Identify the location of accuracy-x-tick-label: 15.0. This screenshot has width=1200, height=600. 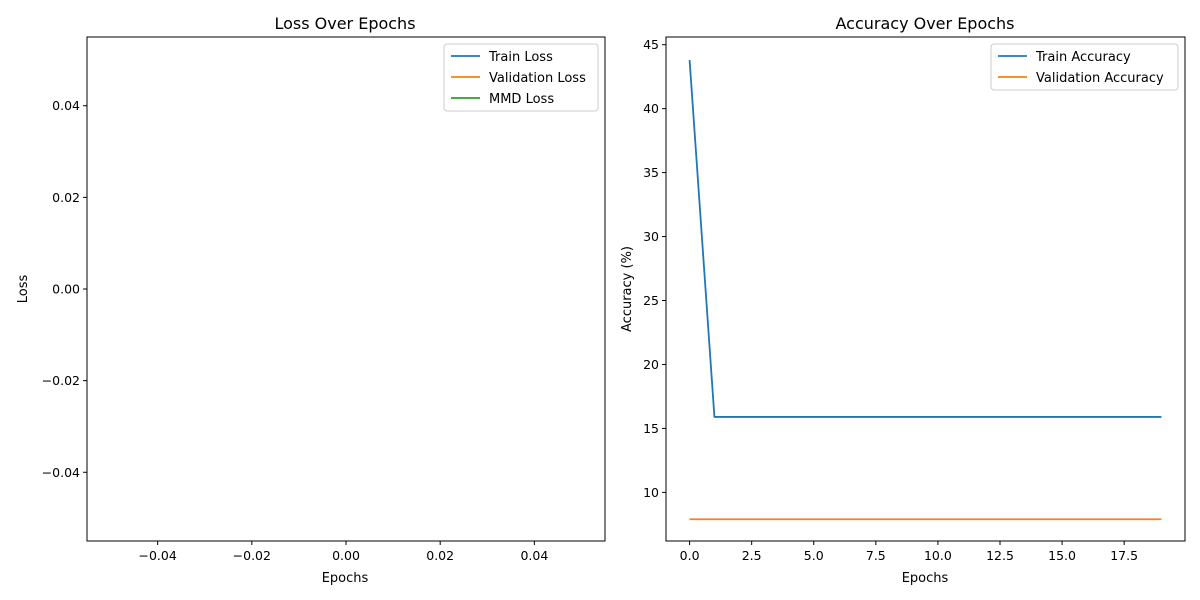
(1062, 555).